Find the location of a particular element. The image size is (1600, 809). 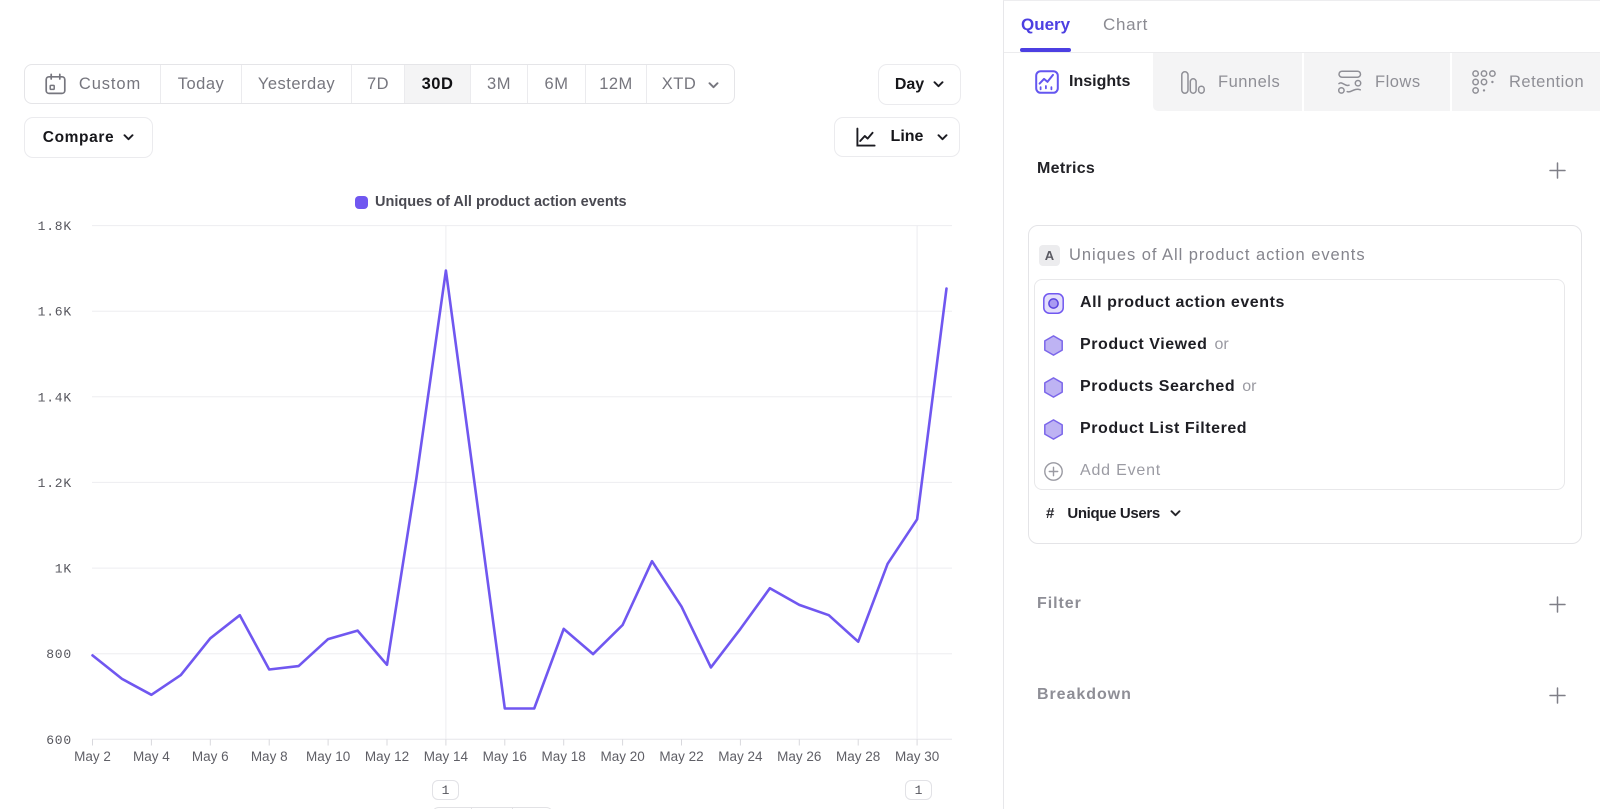

svg-text: May 10 is located at coordinates (328, 756).